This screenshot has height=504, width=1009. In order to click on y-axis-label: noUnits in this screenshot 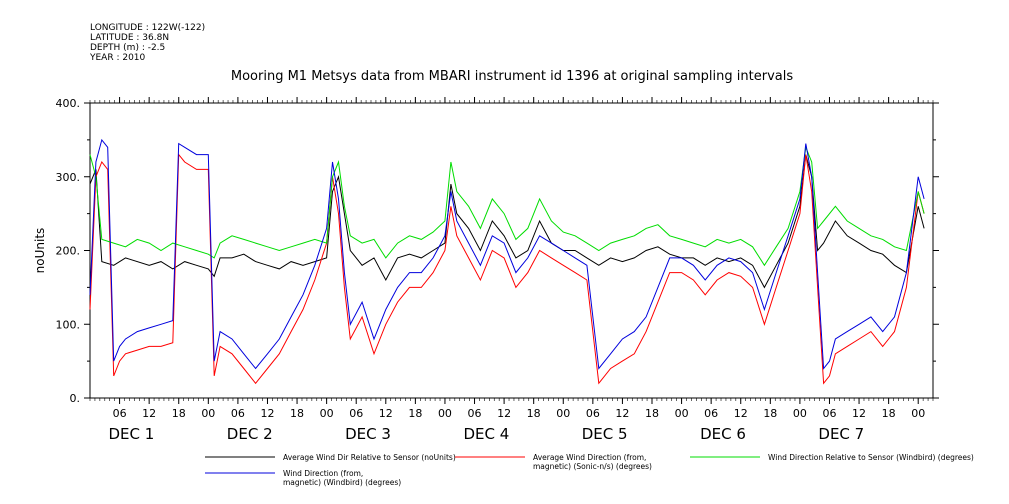, I will do `click(40, 251)`.